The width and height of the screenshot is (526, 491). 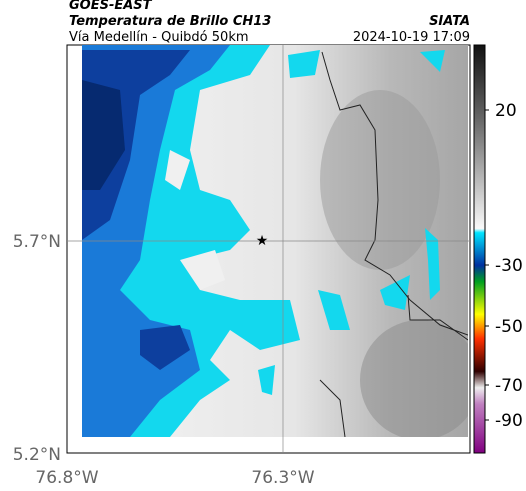 What do you see at coordinates (262, 241) in the screenshot?
I see `location-star: ★` at bounding box center [262, 241].